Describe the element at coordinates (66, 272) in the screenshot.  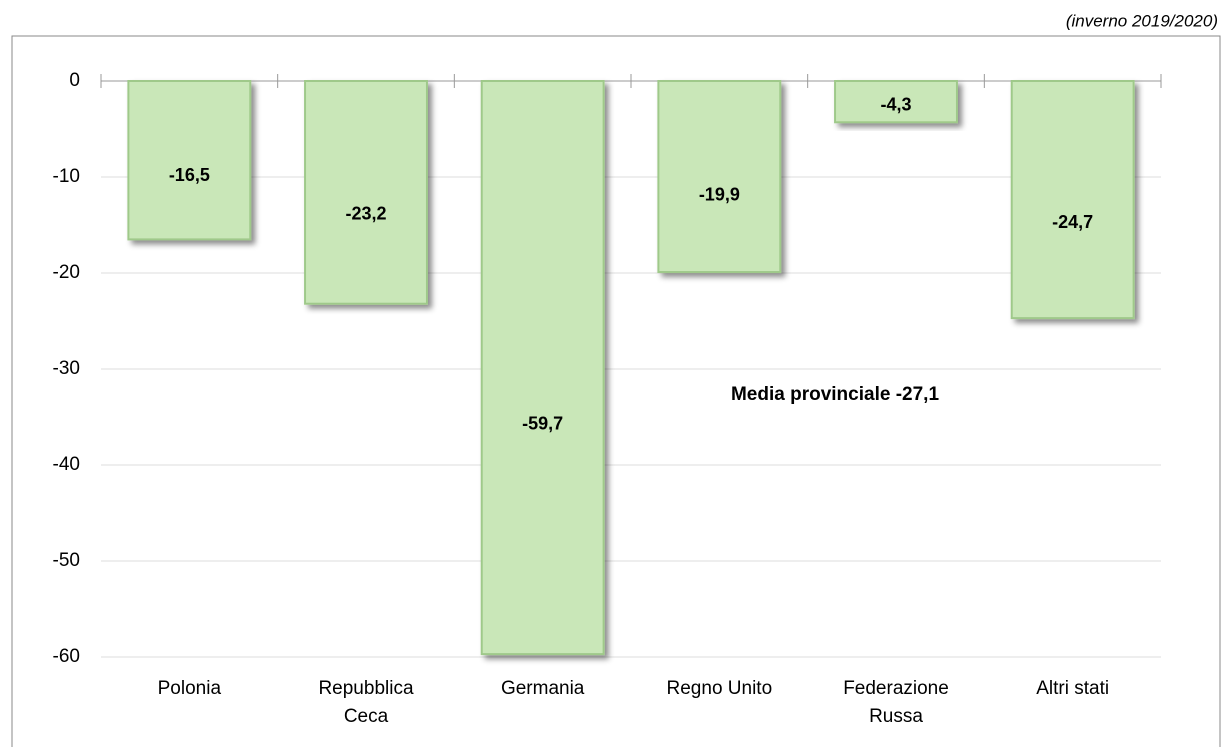
I see `y-tick-label: -20` at that location.